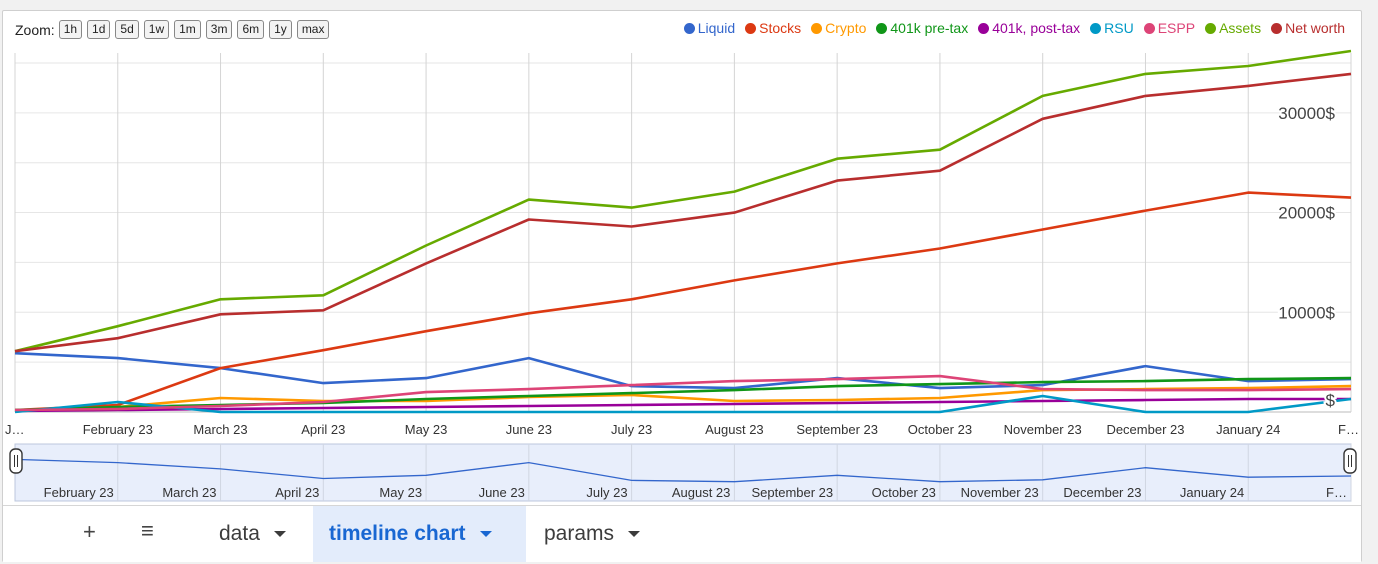  What do you see at coordinates (1350, 461) in the screenshot?
I see `range-right-handle` at bounding box center [1350, 461].